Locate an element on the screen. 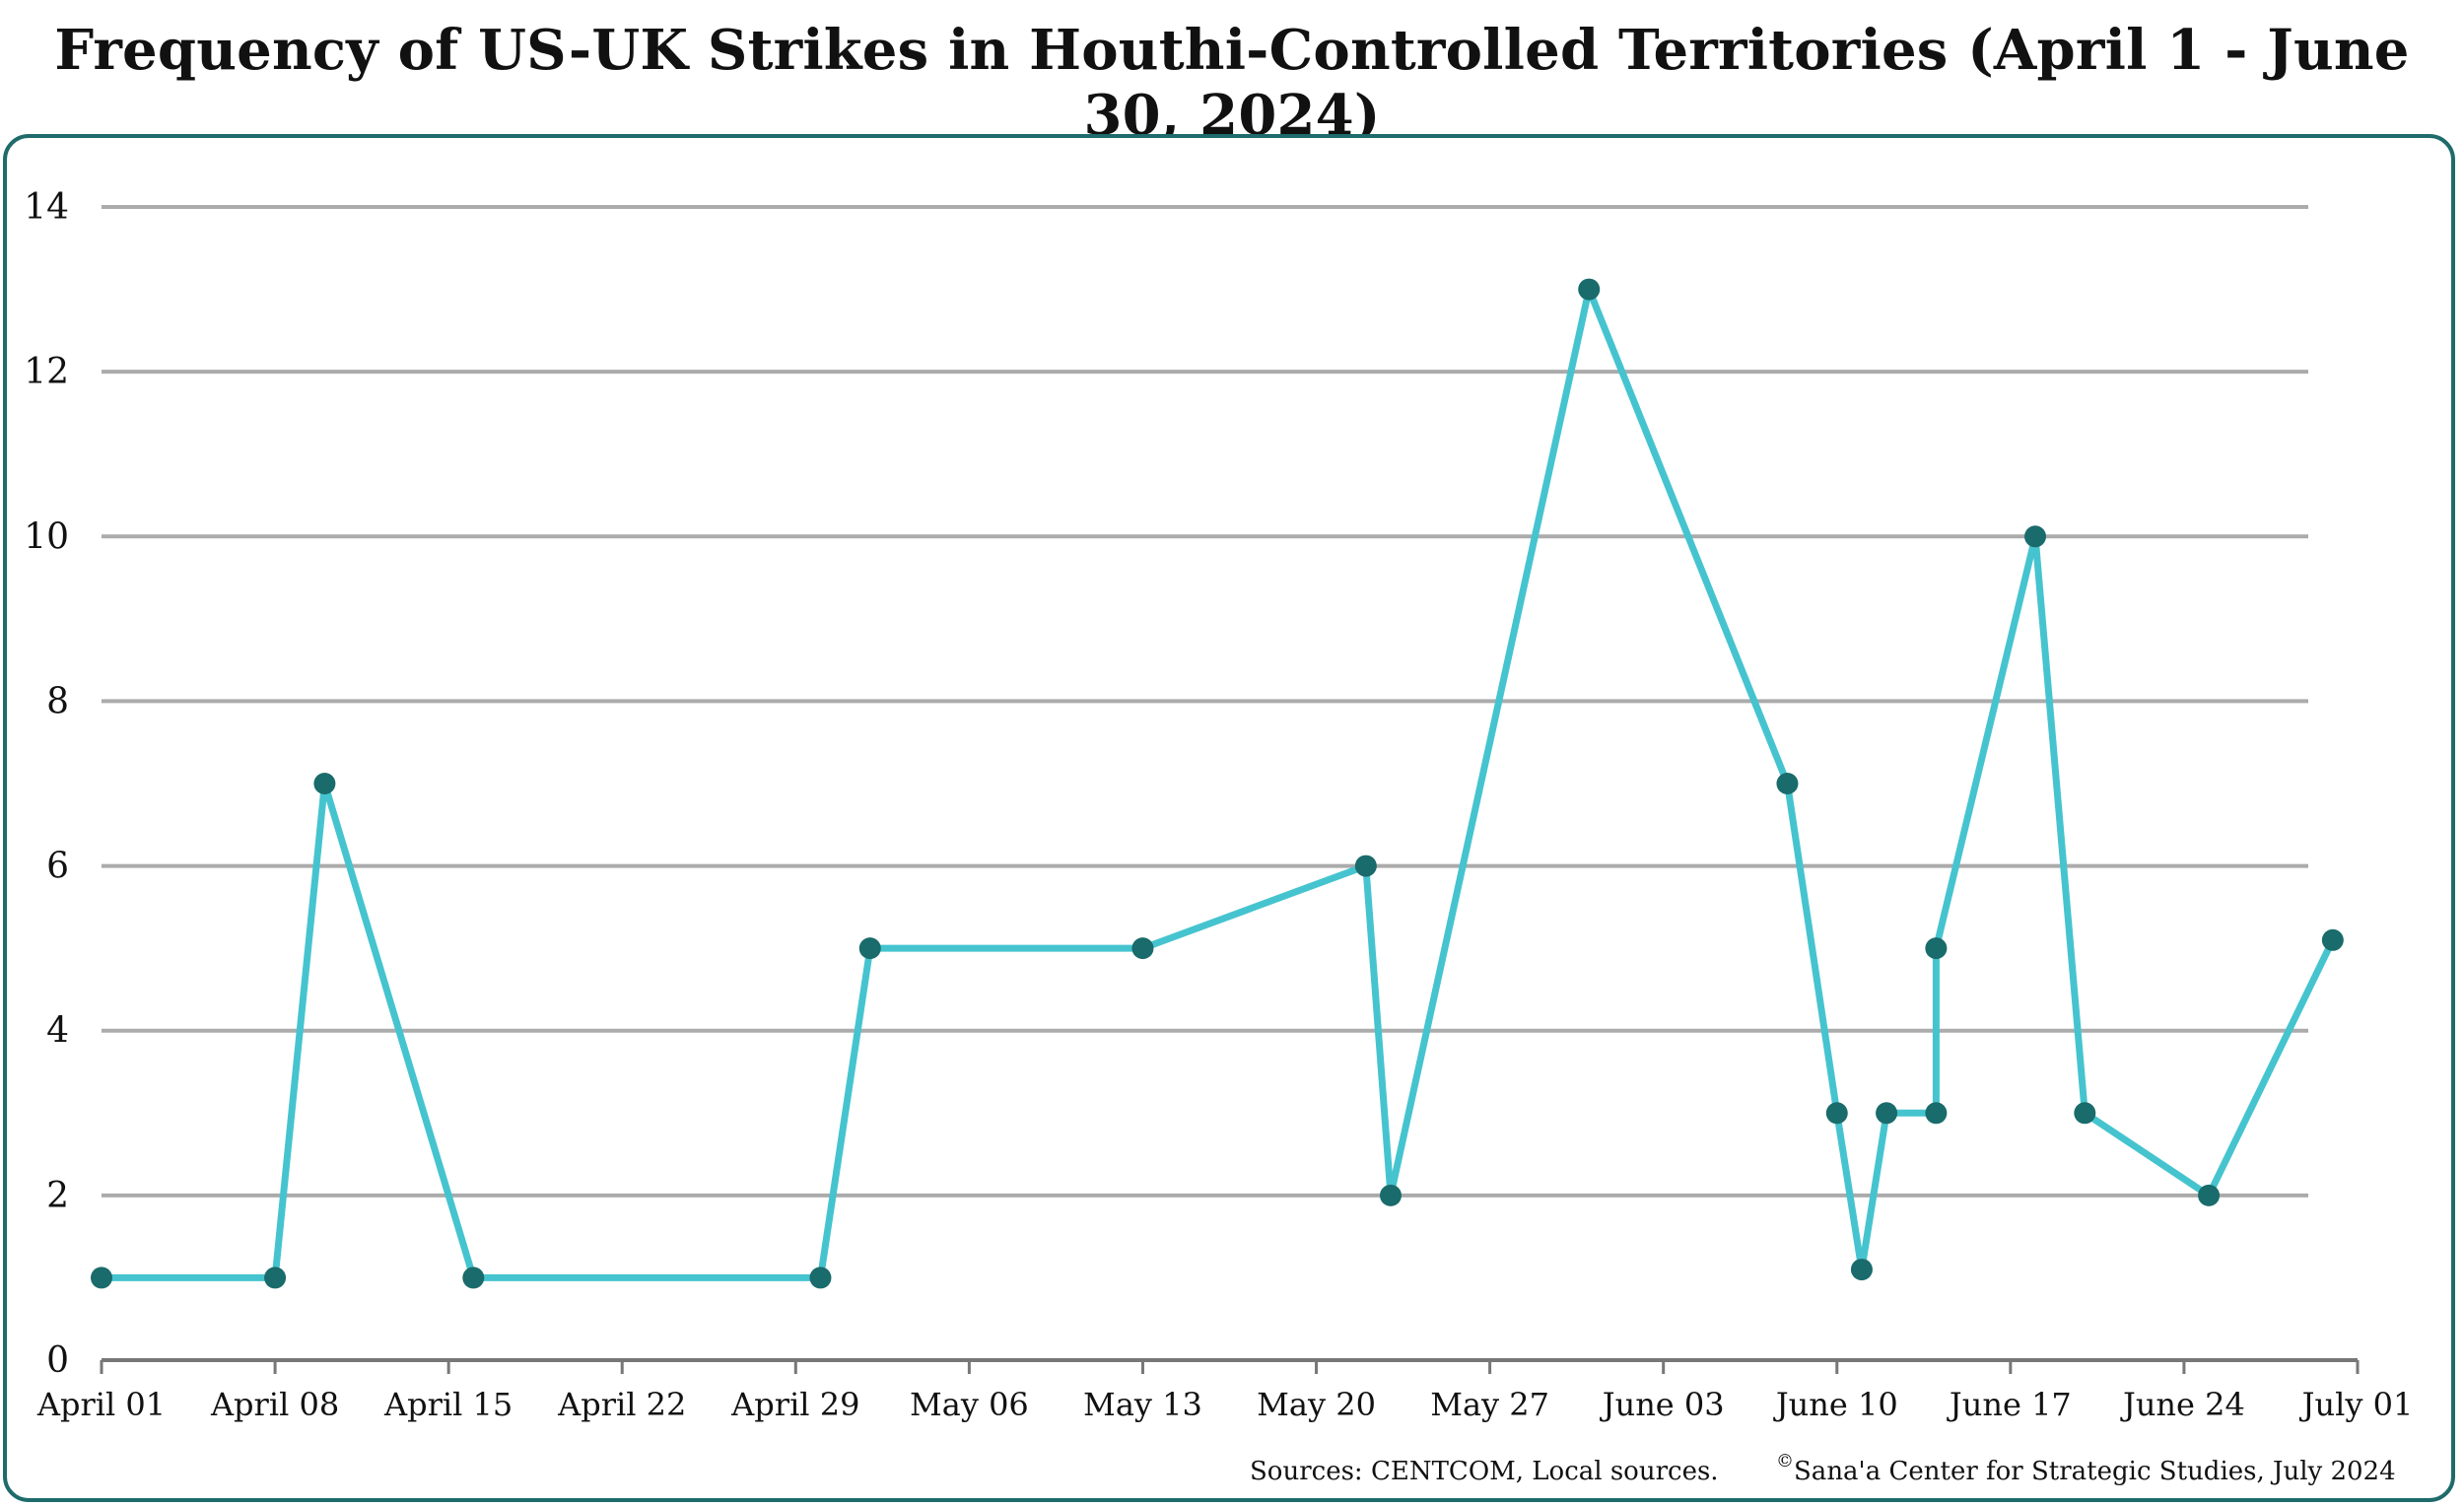 This screenshot has height=1507, width=2464. x-tick-label: April 15 is located at coordinates (448, 1404).